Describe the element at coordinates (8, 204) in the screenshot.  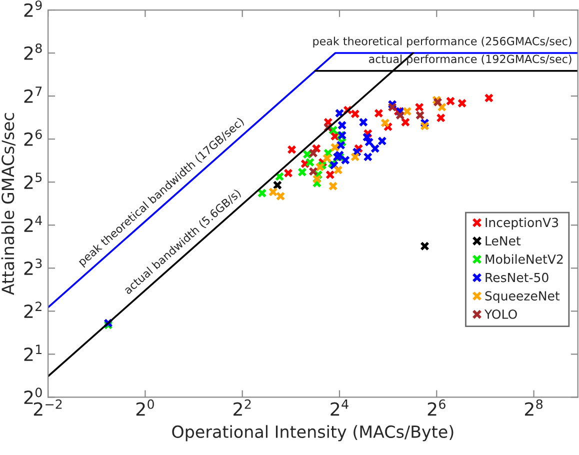
I see `y-axis-title: Attainable GMACs/sec` at that location.